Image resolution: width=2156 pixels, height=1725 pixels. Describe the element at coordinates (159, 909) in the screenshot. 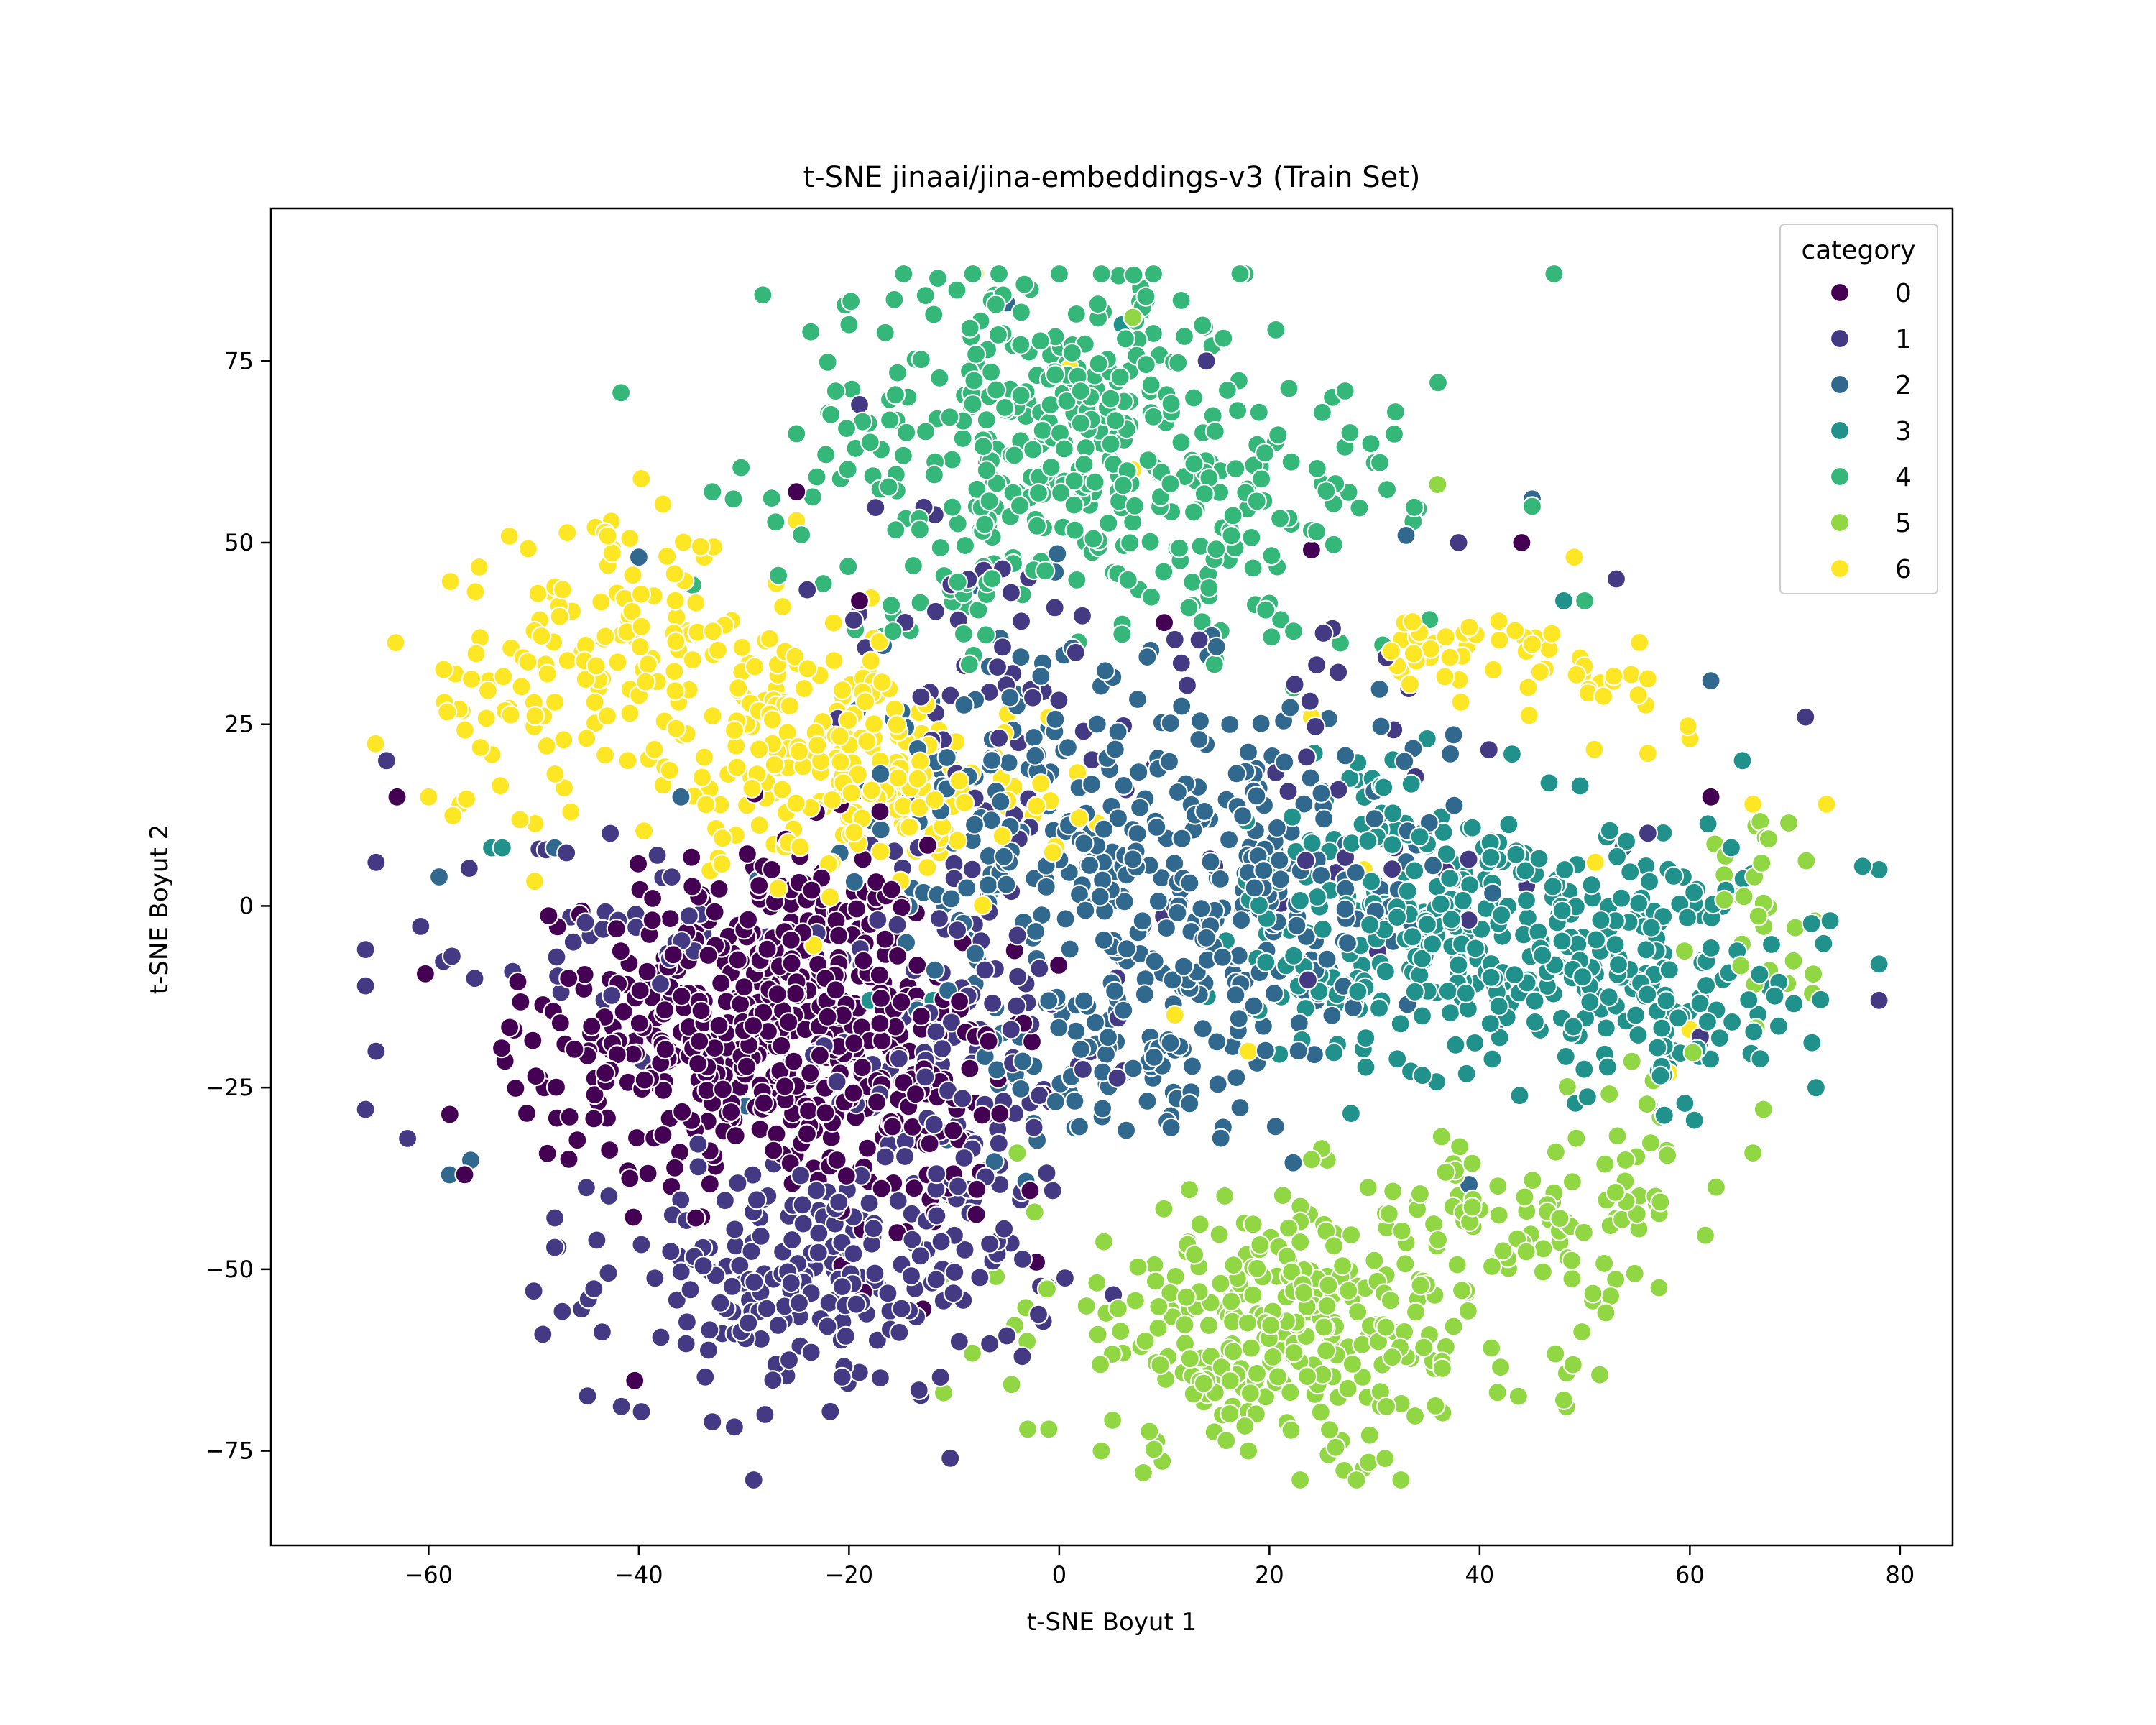

I see `y-axis-label: t-SNE Boyut 2` at that location.